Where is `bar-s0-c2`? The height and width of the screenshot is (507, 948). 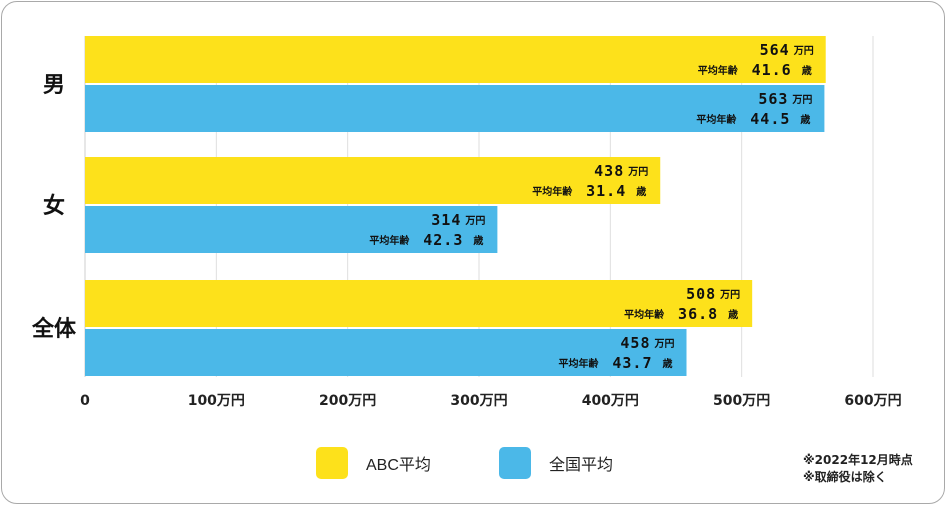 bar-s0-c2 is located at coordinates (419, 303).